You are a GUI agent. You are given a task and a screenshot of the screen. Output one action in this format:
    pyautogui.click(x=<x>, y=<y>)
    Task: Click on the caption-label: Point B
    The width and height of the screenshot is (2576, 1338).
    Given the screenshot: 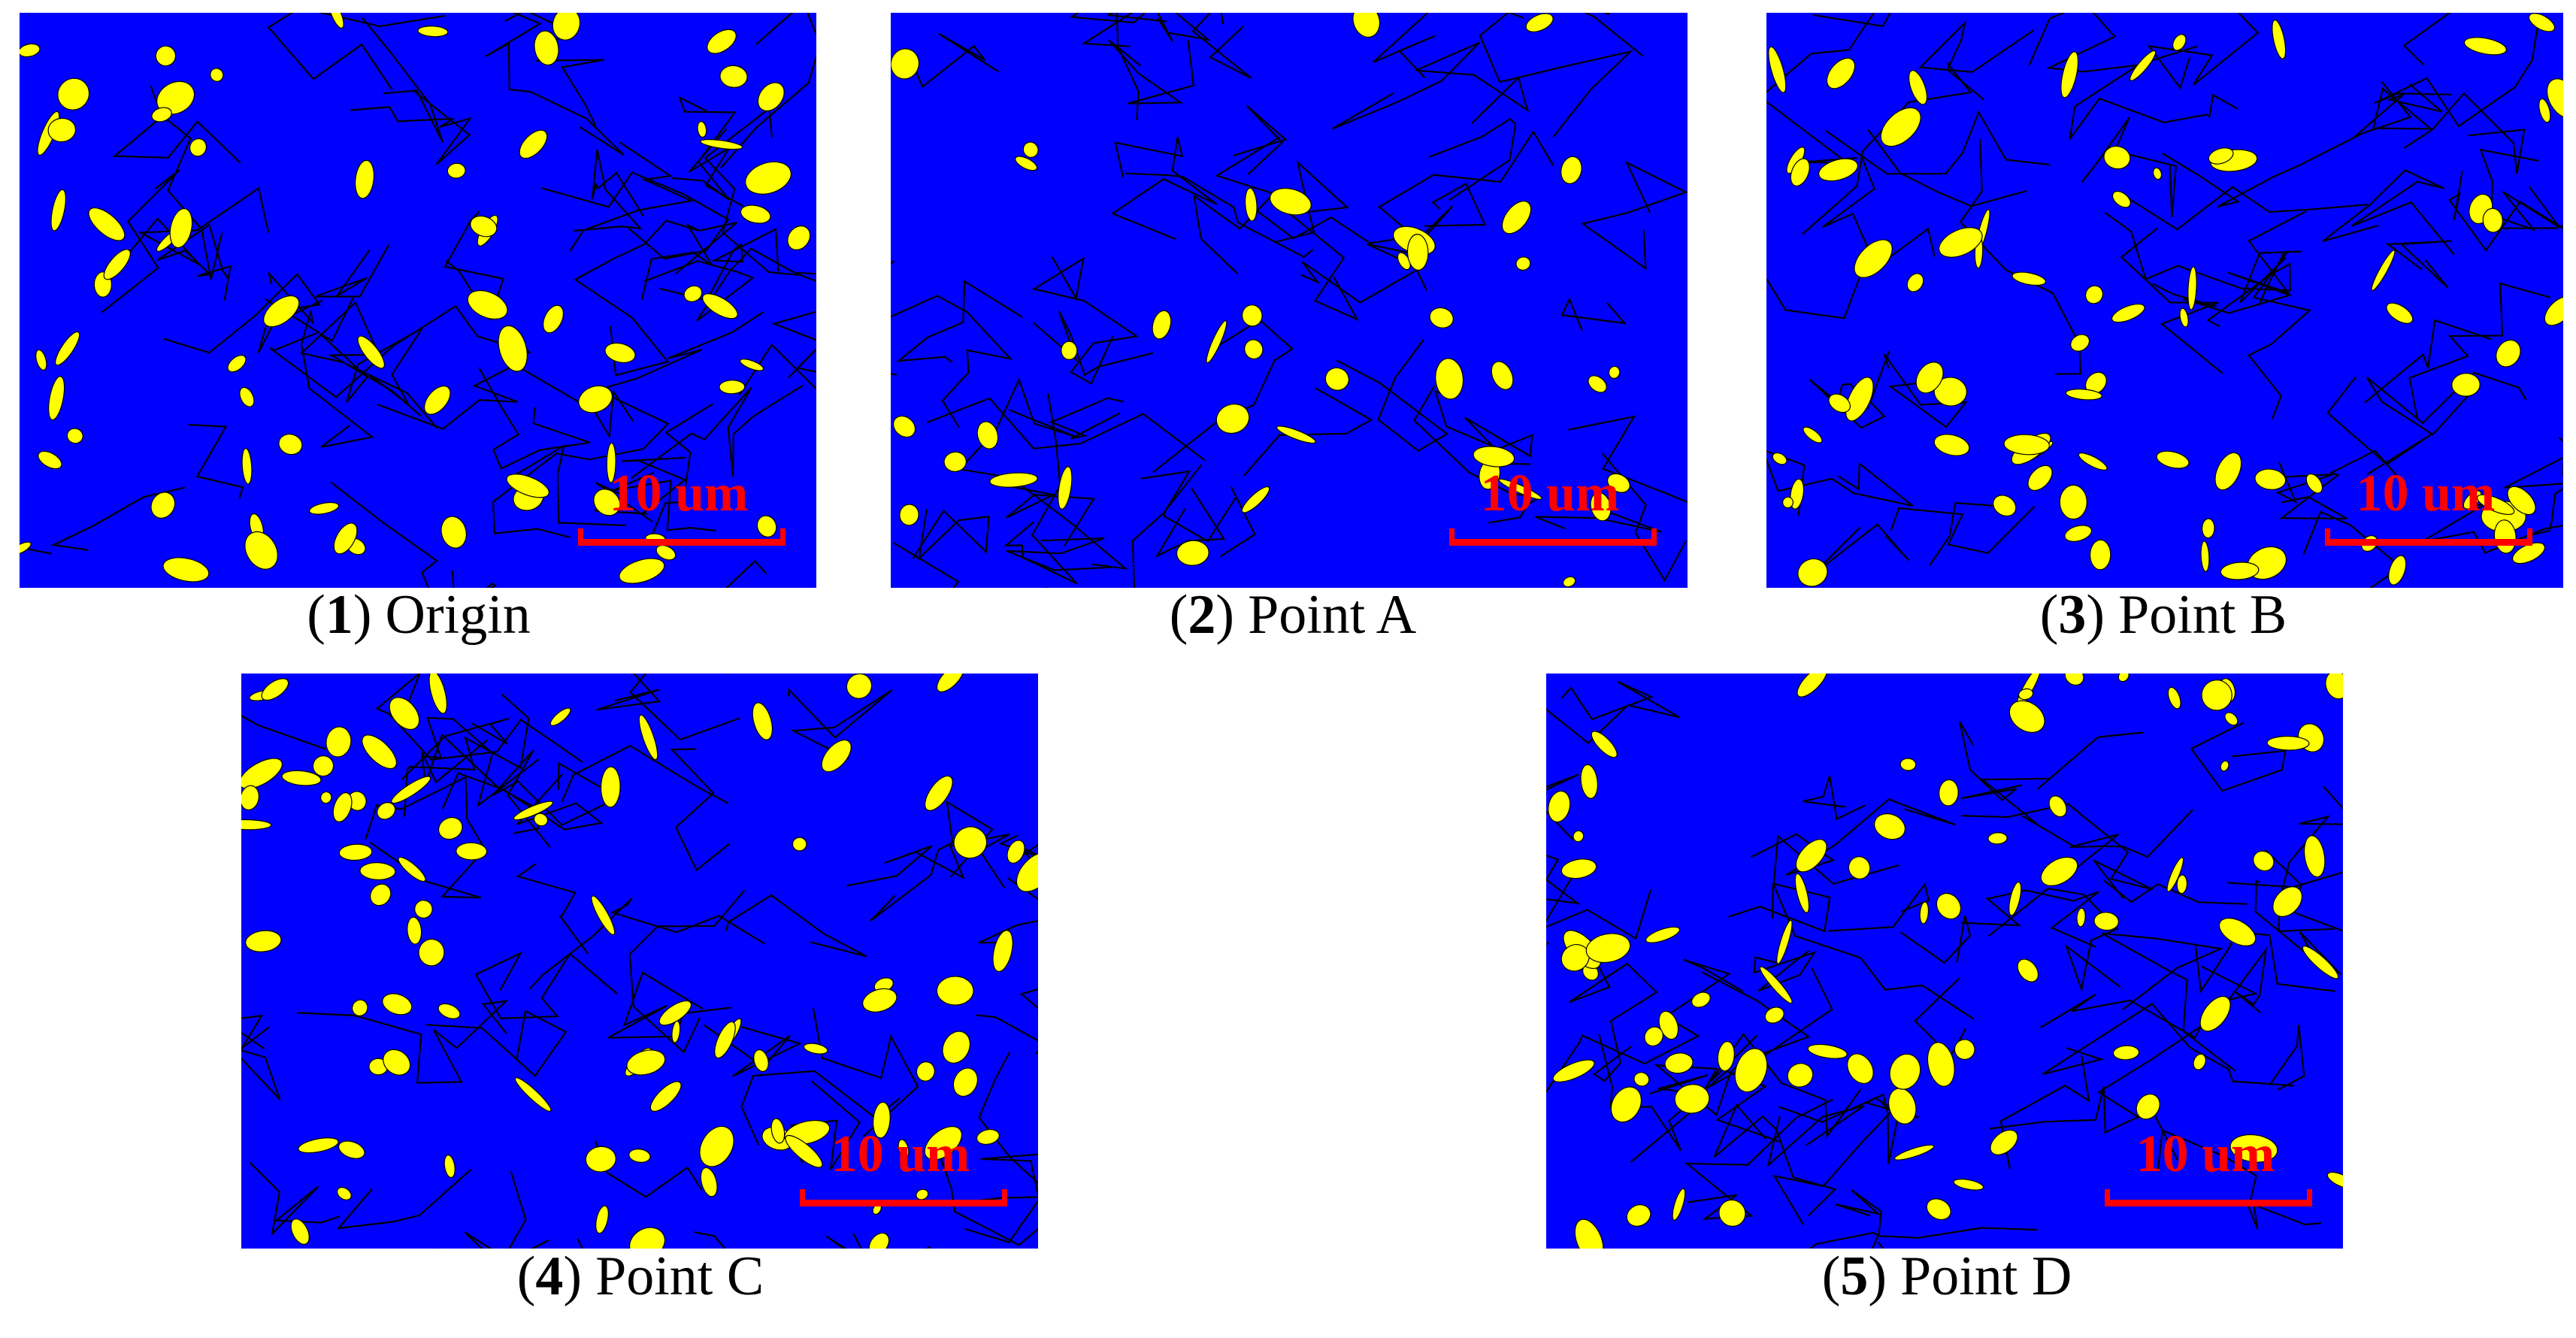 What is the action you would take?
    pyautogui.click(x=2202, y=615)
    